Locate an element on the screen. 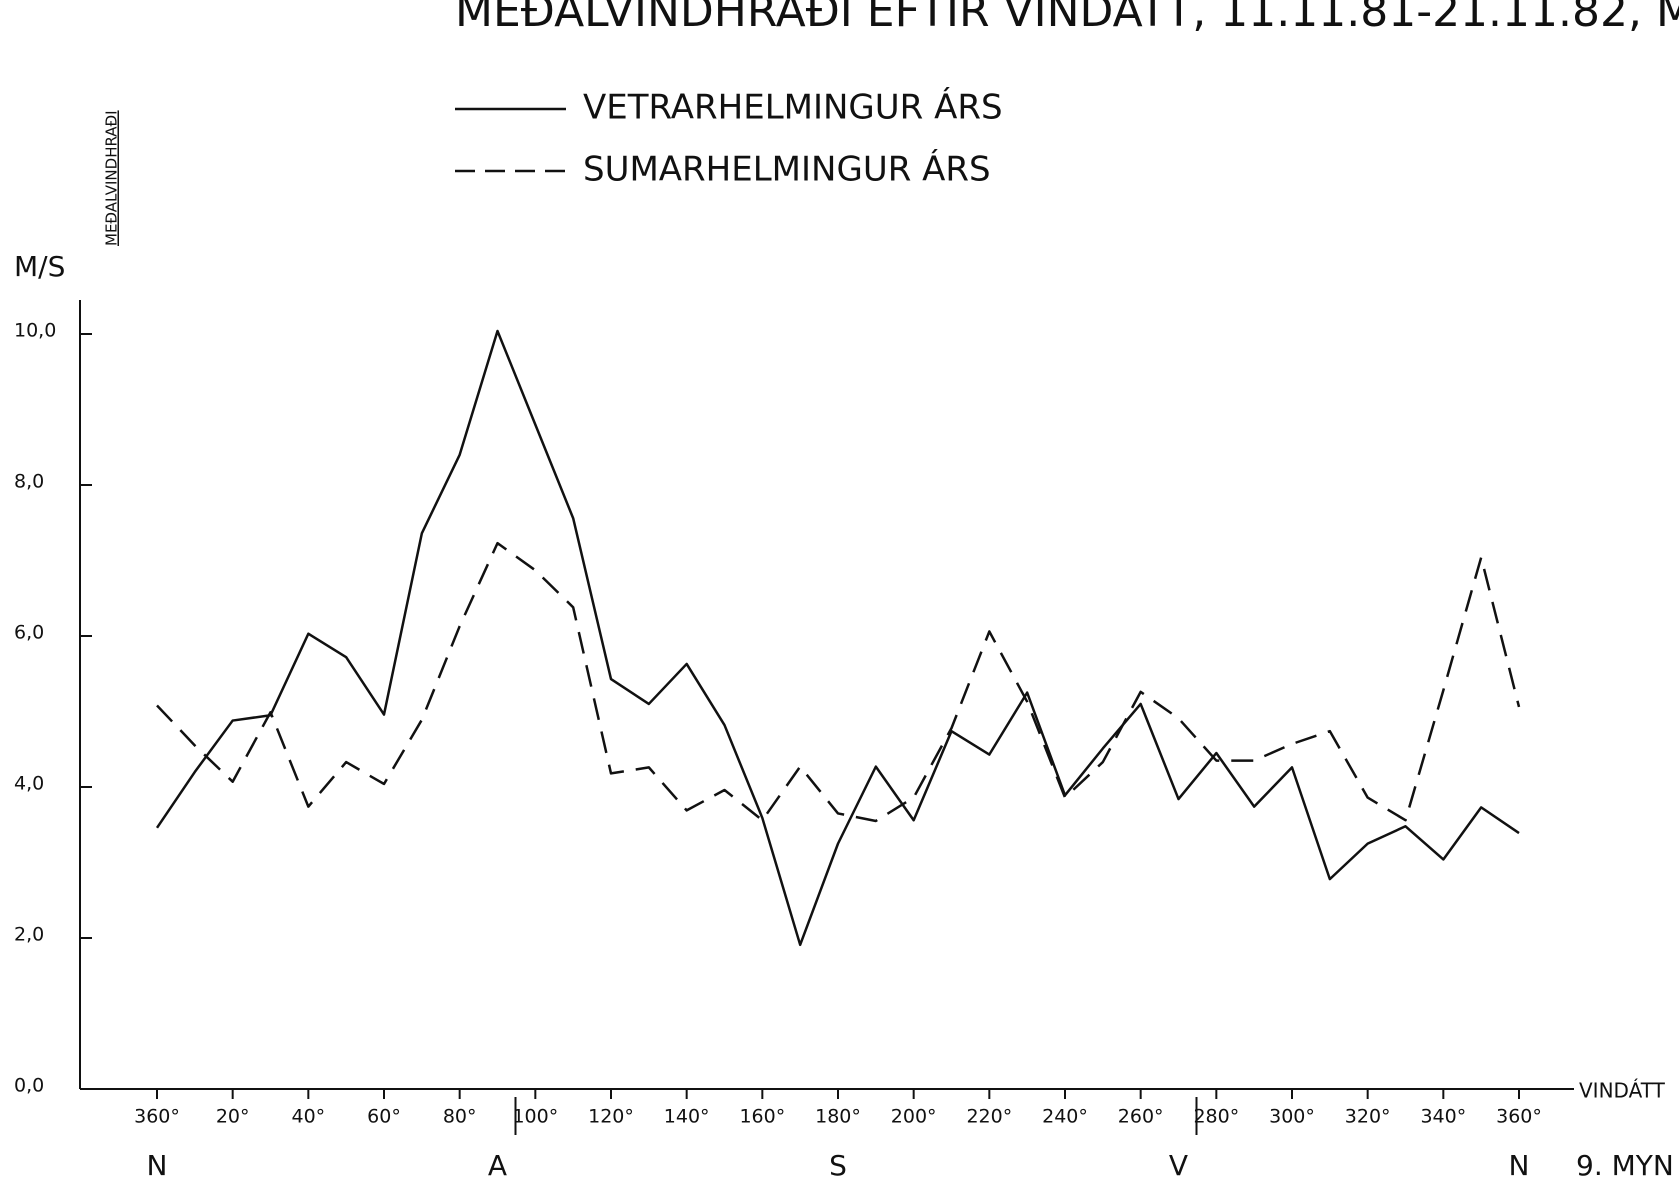 This screenshot has width=1679, height=1183. legend-label: SUMARHELMINGUR ÁRS is located at coordinates (787, 169).